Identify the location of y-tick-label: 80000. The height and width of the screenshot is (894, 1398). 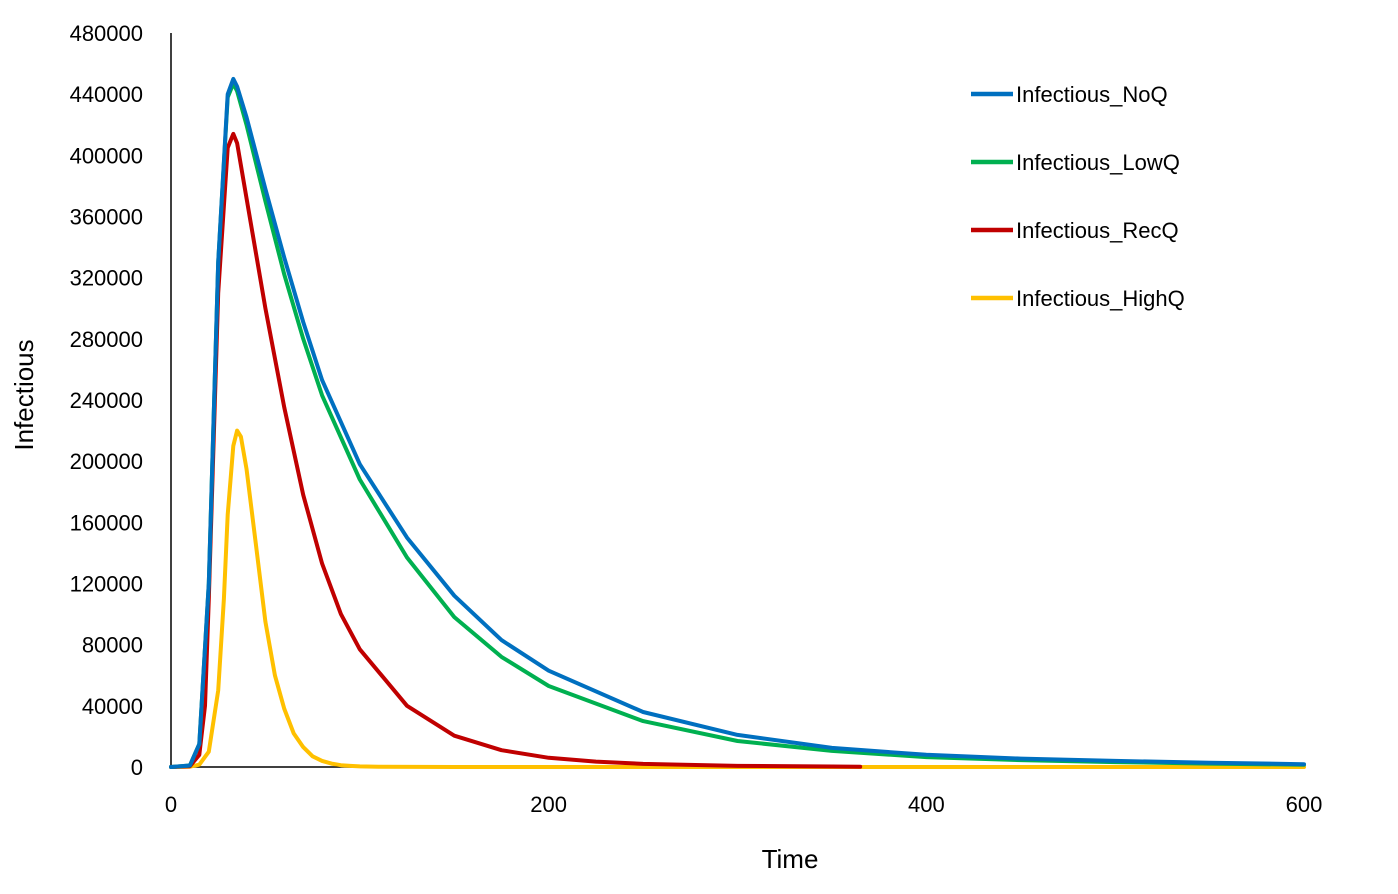
(112, 645).